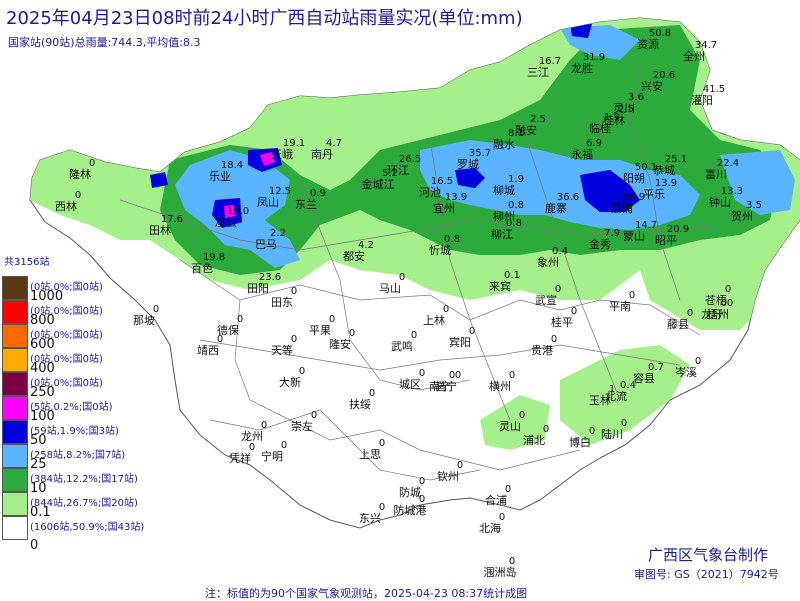 The image size is (800, 601). Describe the element at coordinates (504, 216) in the screenshot. I see `station-name: 柳州` at that location.